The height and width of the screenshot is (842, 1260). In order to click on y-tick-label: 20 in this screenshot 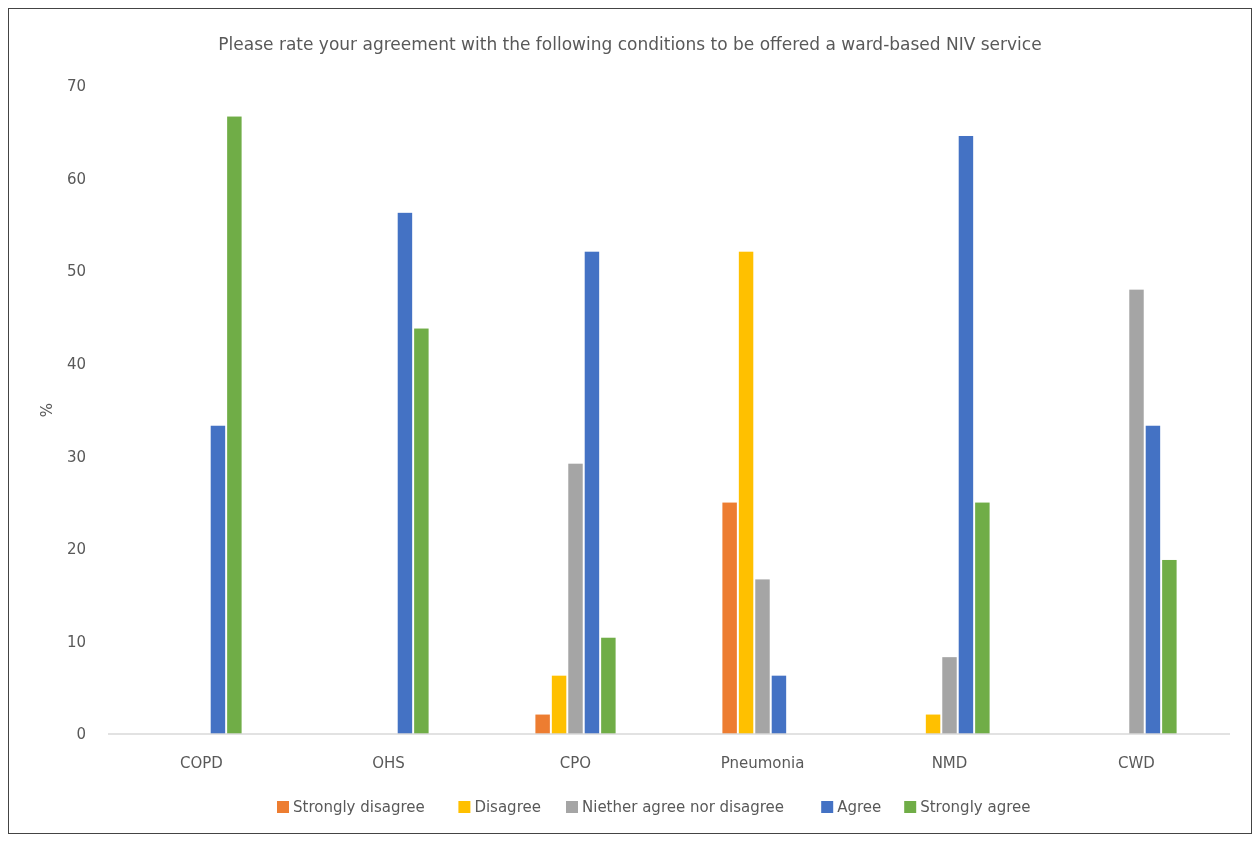, I will do `click(76, 549)`.